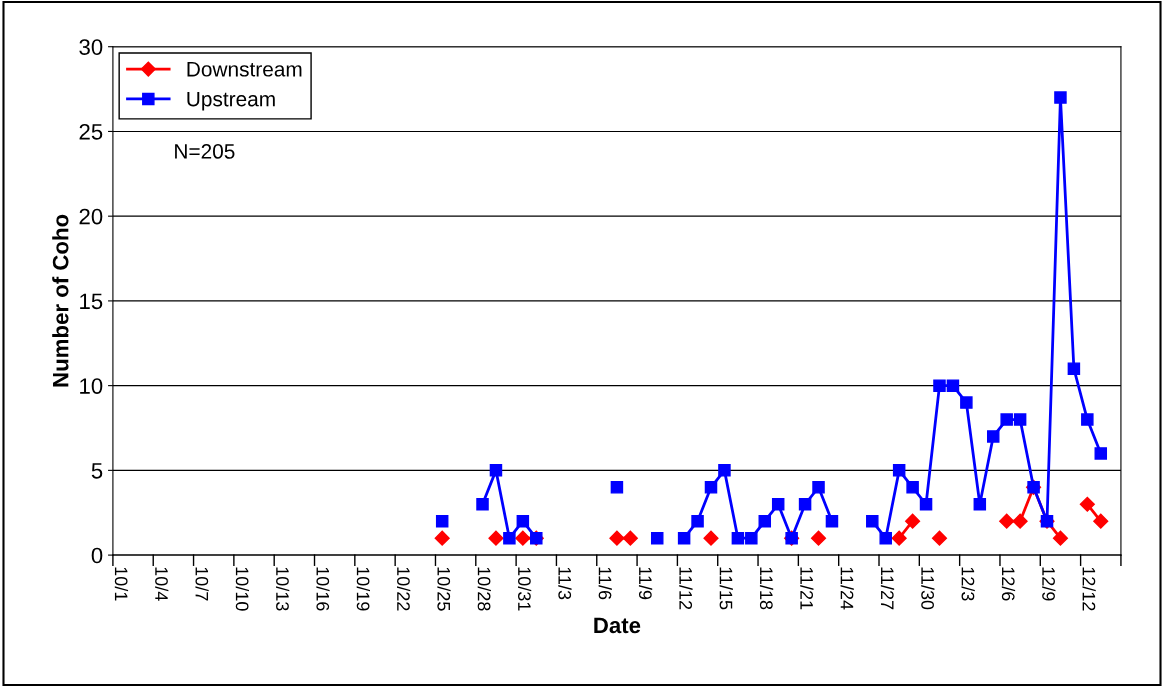 This screenshot has height=687, width=1164. Describe the element at coordinates (323, 589) in the screenshot. I see `x-tick-label: 10/16` at that location.